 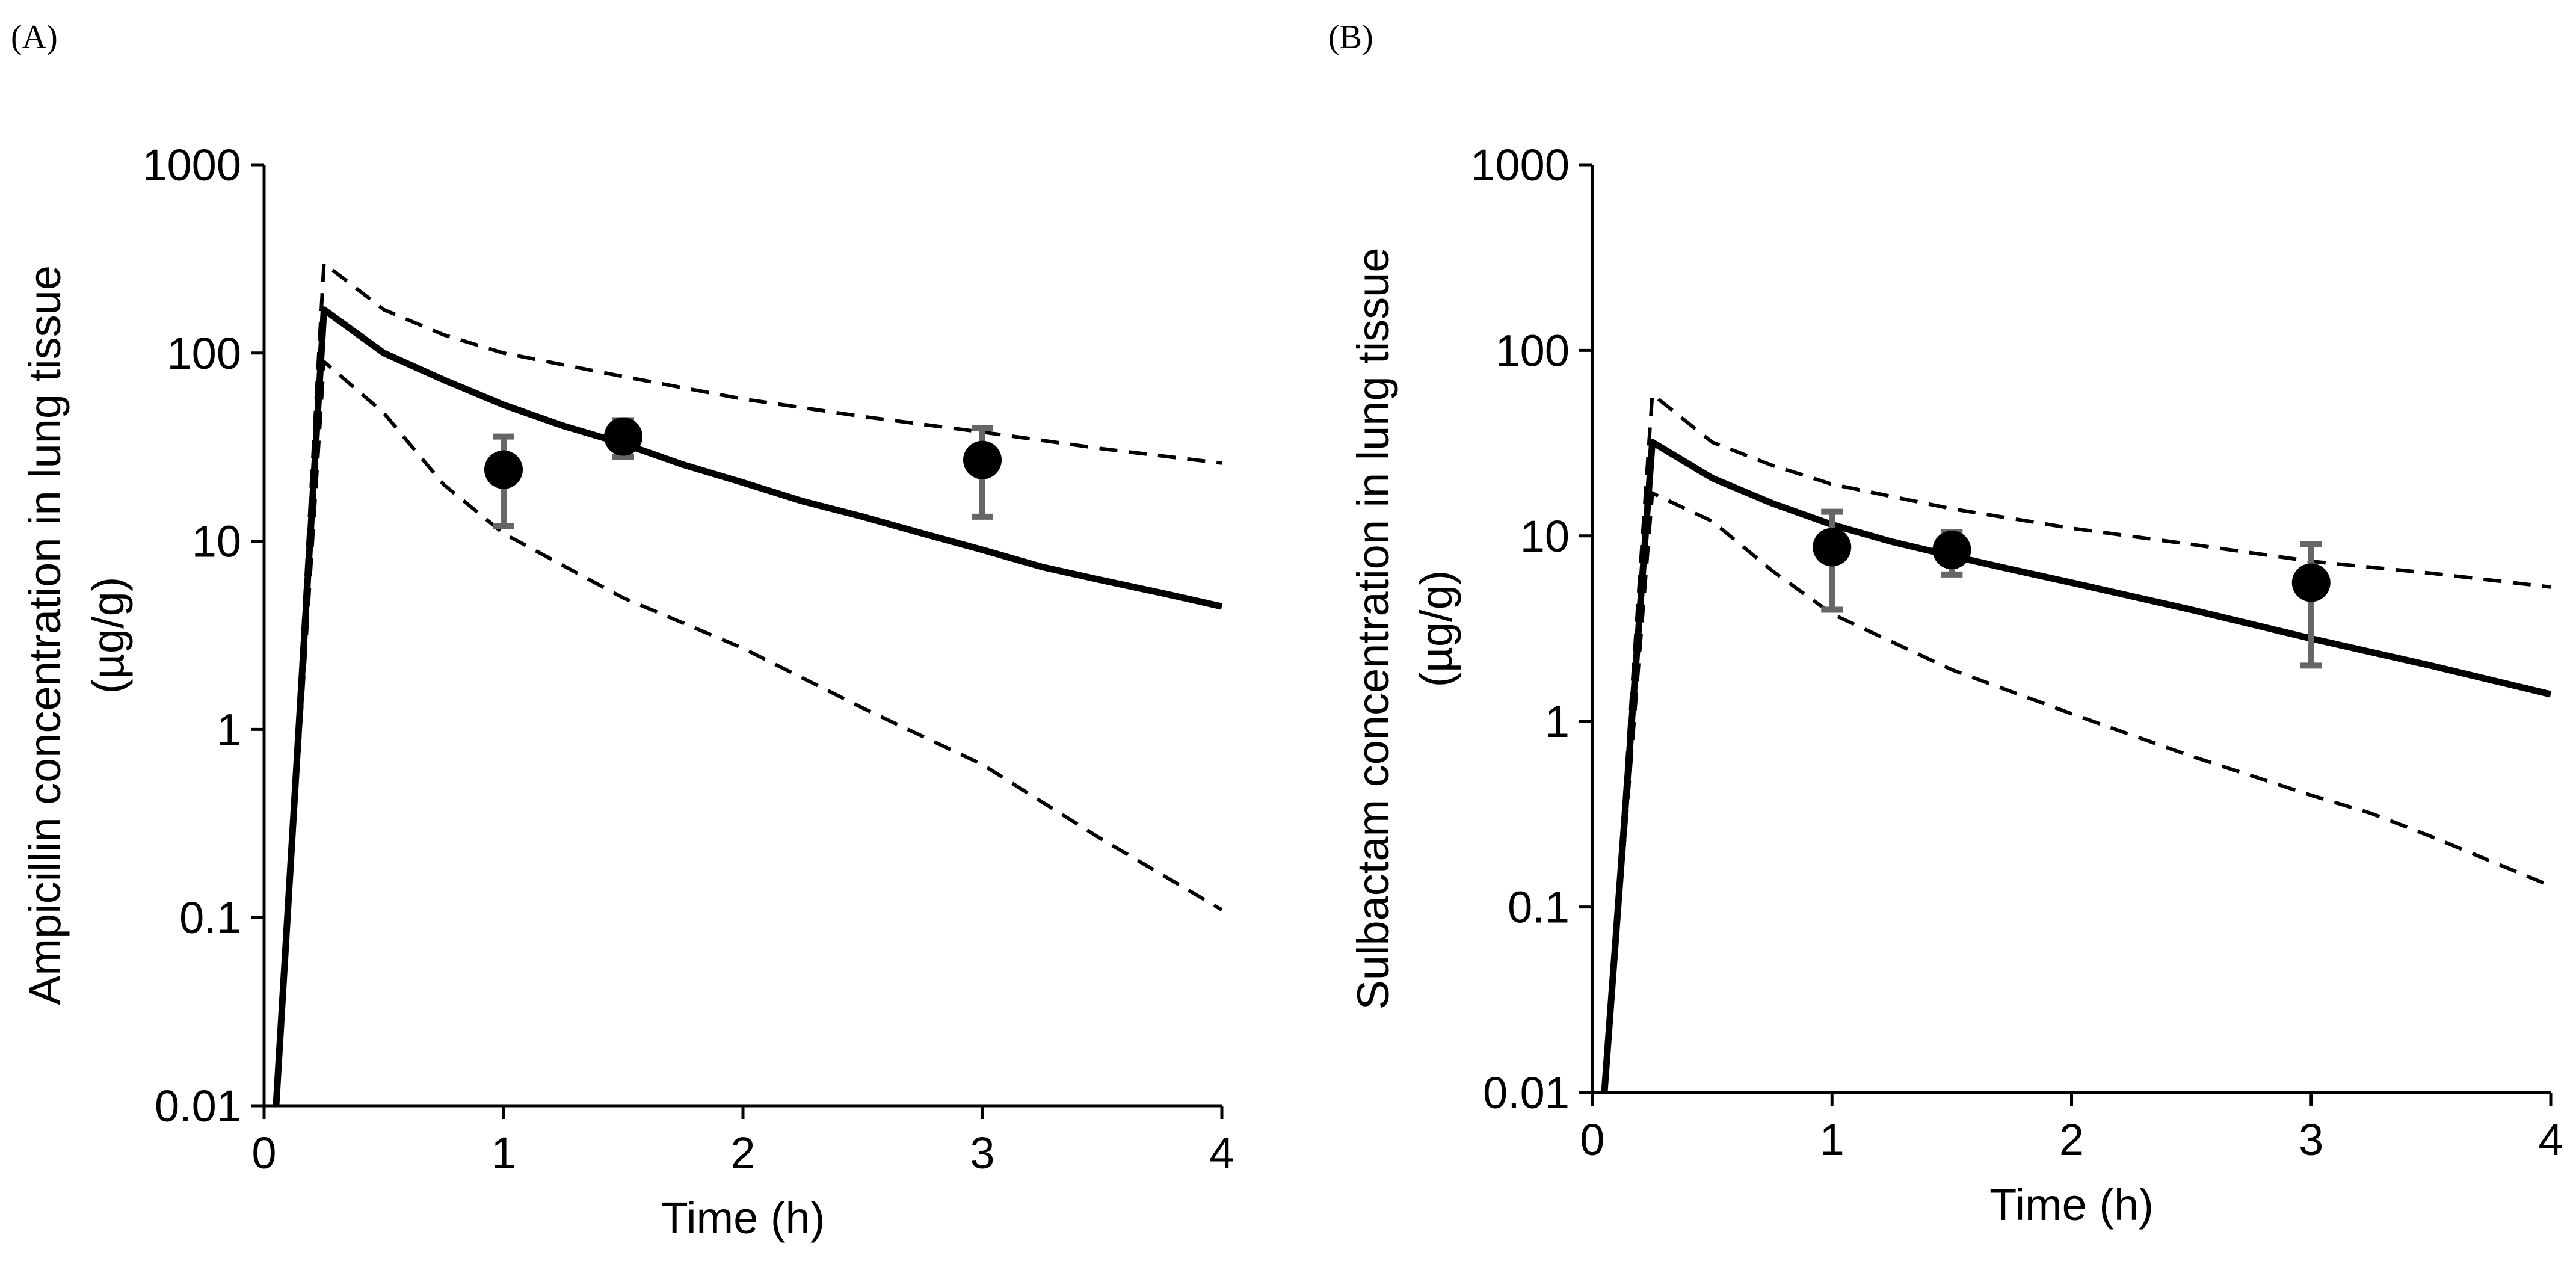 What do you see at coordinates (34, 37) in the screenshot?
I see `panel-letter-a: (A)` at bounding box center [34, 37].